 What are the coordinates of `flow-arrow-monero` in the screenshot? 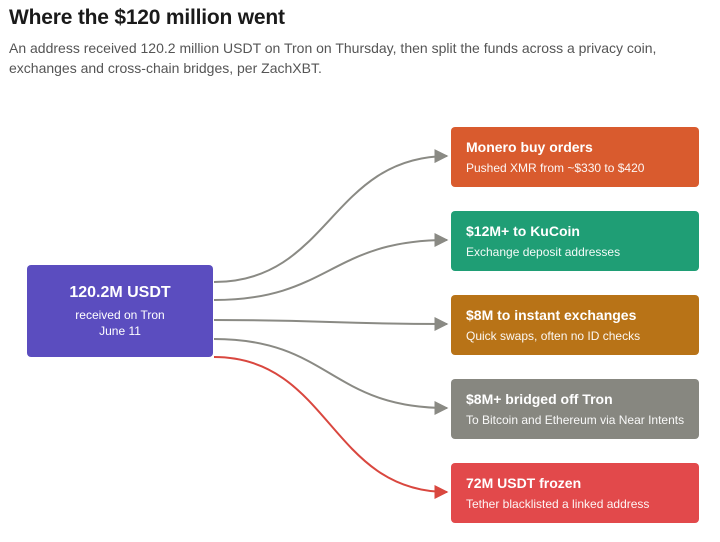 It's located at (331, 216).